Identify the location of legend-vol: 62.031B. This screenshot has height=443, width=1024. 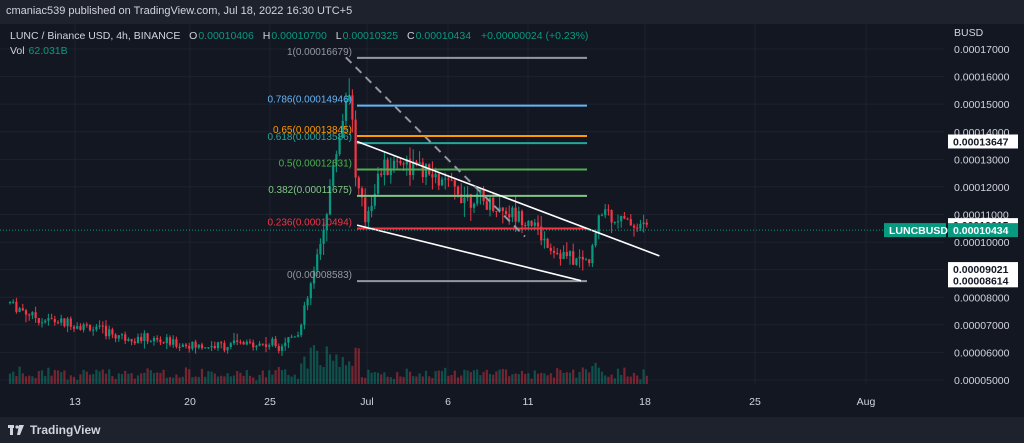
(48, 51).